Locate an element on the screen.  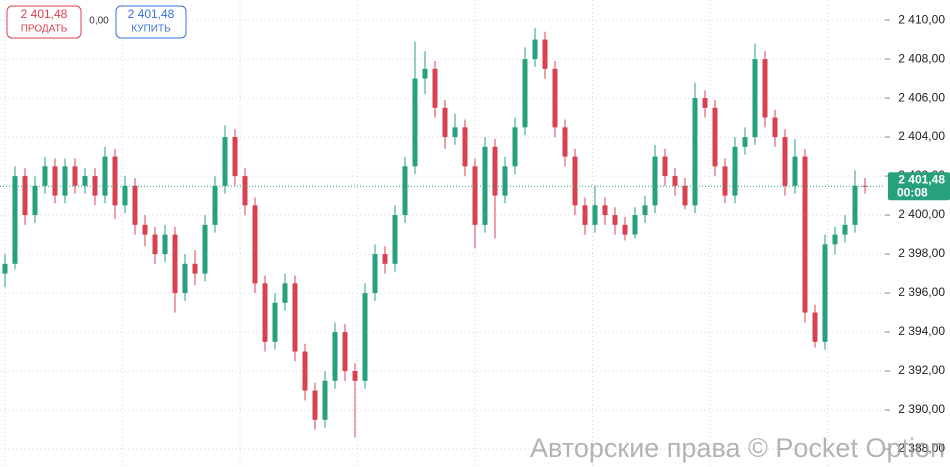
sell-button is located at coordinates (44, 22).